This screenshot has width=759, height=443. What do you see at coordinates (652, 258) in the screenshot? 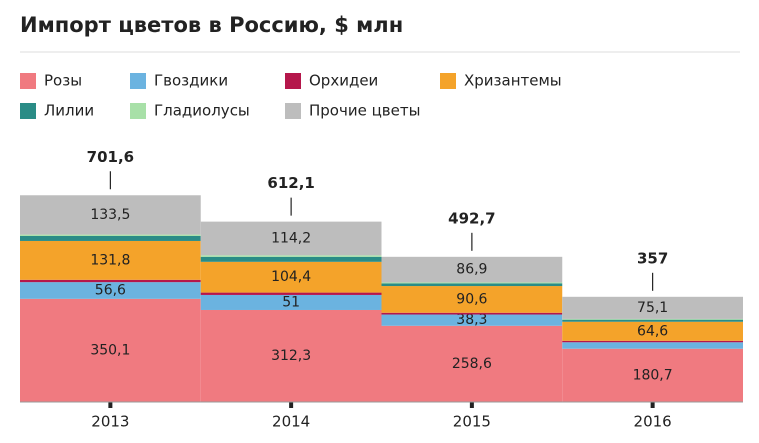
I see `total-label: 357` at bounding box center [652, 258].